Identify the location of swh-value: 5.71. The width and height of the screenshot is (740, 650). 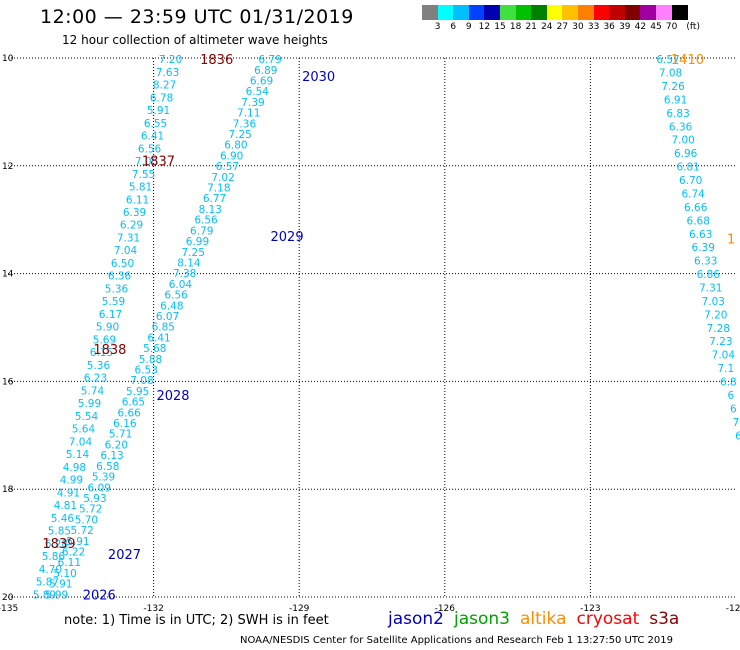
(120, 435).